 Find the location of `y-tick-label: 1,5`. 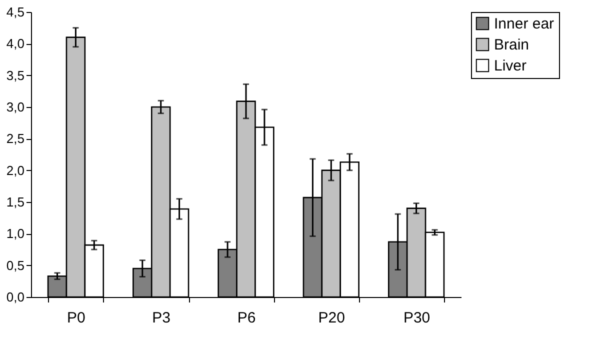

y-tick-label: 1,5 is located at coordinates (15, 202).